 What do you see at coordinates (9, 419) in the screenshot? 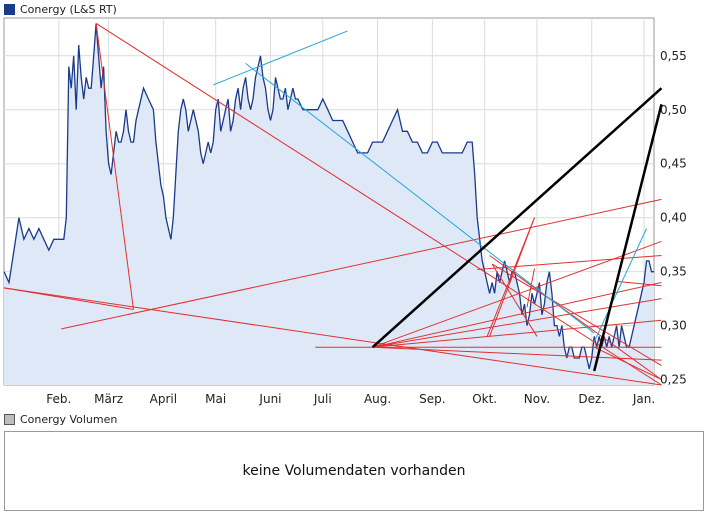
I see `volume-legend-swatch` at bounding box center [9, 419].